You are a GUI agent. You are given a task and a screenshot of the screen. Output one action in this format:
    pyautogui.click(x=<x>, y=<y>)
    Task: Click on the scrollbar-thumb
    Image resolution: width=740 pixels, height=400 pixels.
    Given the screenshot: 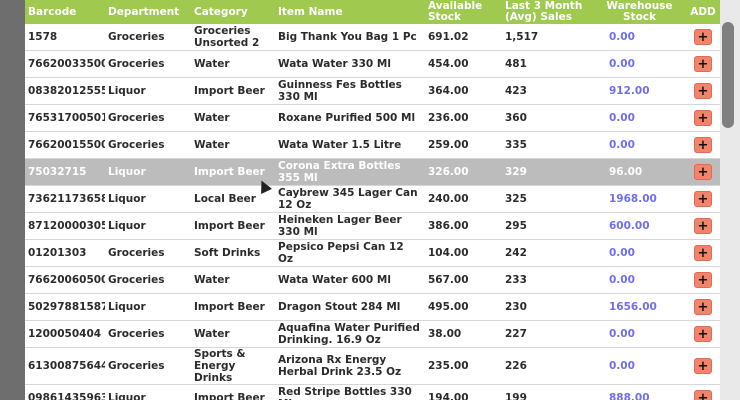 What is the action you would take?
    pyautogui.click(x=728, y=75)
    